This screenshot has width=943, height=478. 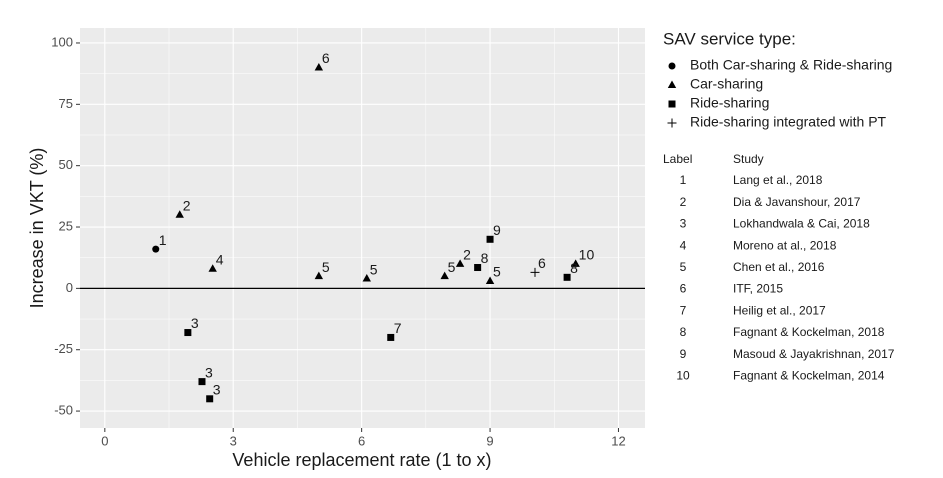 I want to click on point-label: 4, so click(x=220, y=259).